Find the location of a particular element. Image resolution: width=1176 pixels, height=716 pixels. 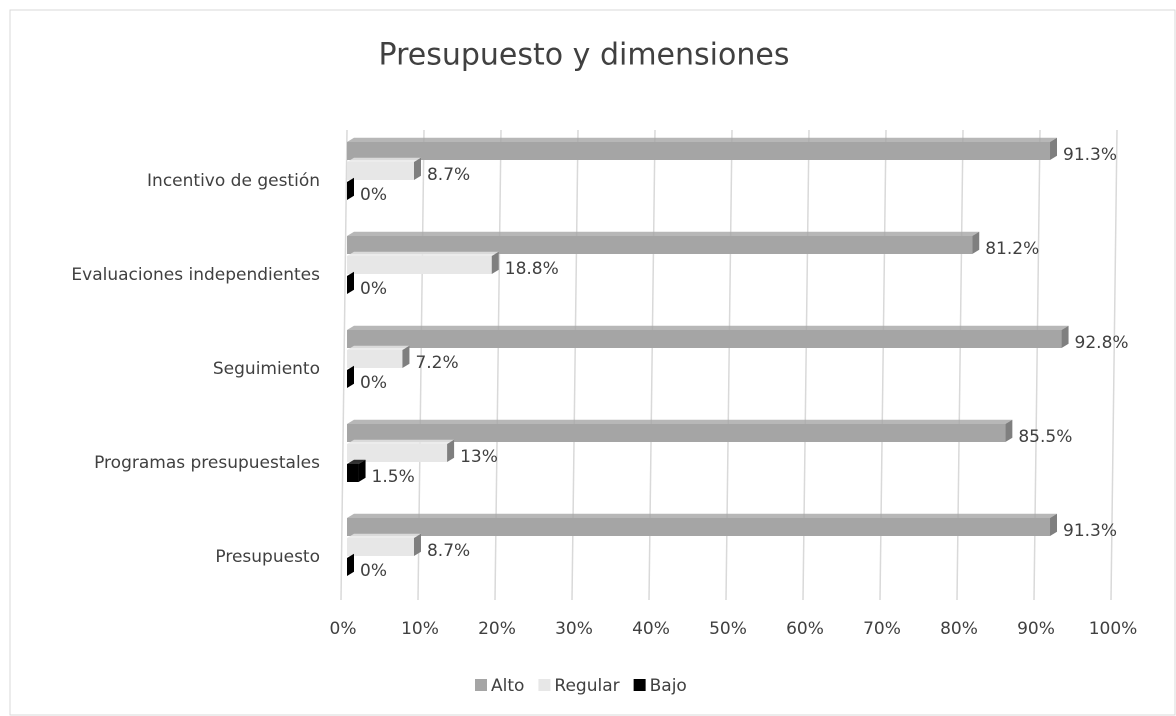

x-tick-label: 30% is located at coordinates (574, 629).